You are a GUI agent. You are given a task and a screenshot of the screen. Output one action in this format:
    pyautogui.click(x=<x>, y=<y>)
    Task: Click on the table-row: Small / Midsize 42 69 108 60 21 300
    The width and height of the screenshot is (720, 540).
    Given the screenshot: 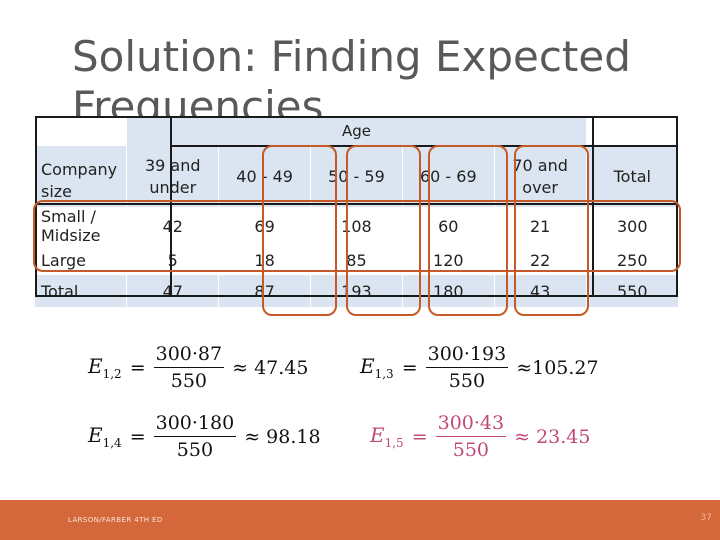 What is the action you would take?
    pyautogui.click(x=356, y=226)
    